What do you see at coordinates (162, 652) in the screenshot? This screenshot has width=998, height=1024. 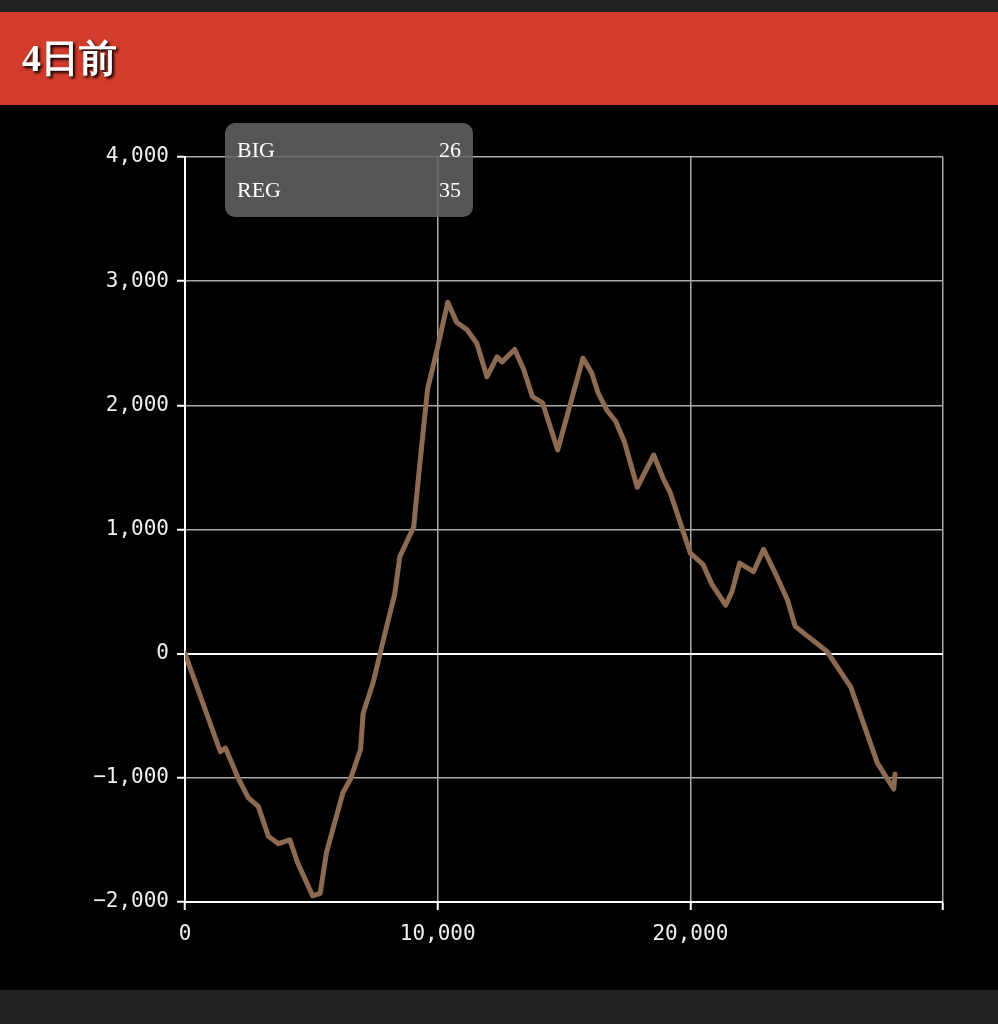 I see `y-tick-label: 0` at bounding box center [162, 652].